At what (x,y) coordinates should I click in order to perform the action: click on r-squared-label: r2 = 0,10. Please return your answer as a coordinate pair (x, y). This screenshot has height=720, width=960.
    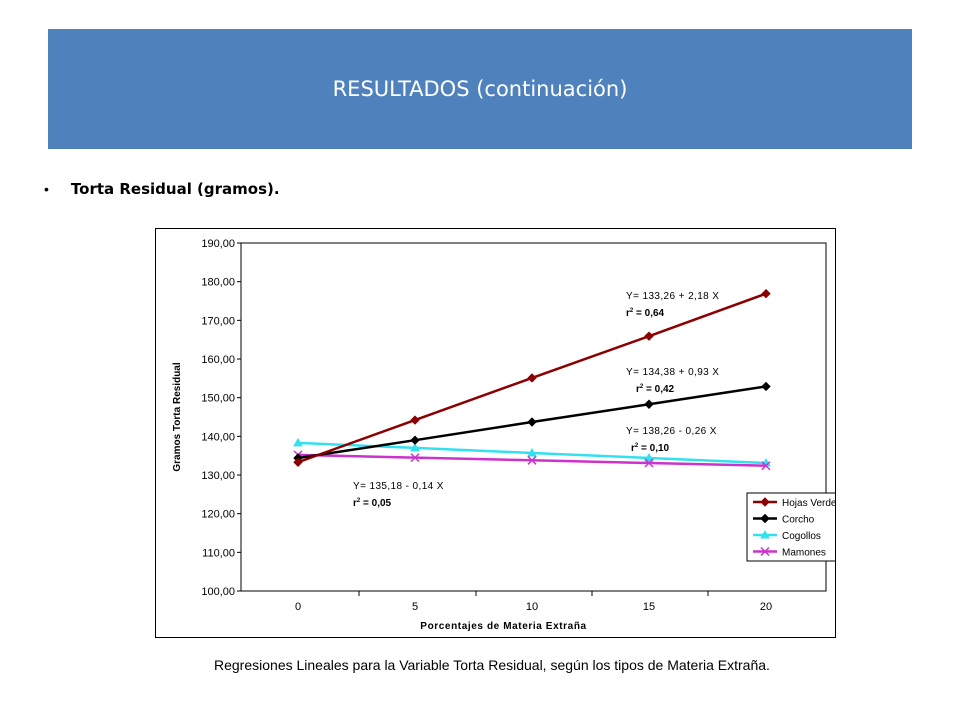
    Looking at the image, I should click on (650, 448).